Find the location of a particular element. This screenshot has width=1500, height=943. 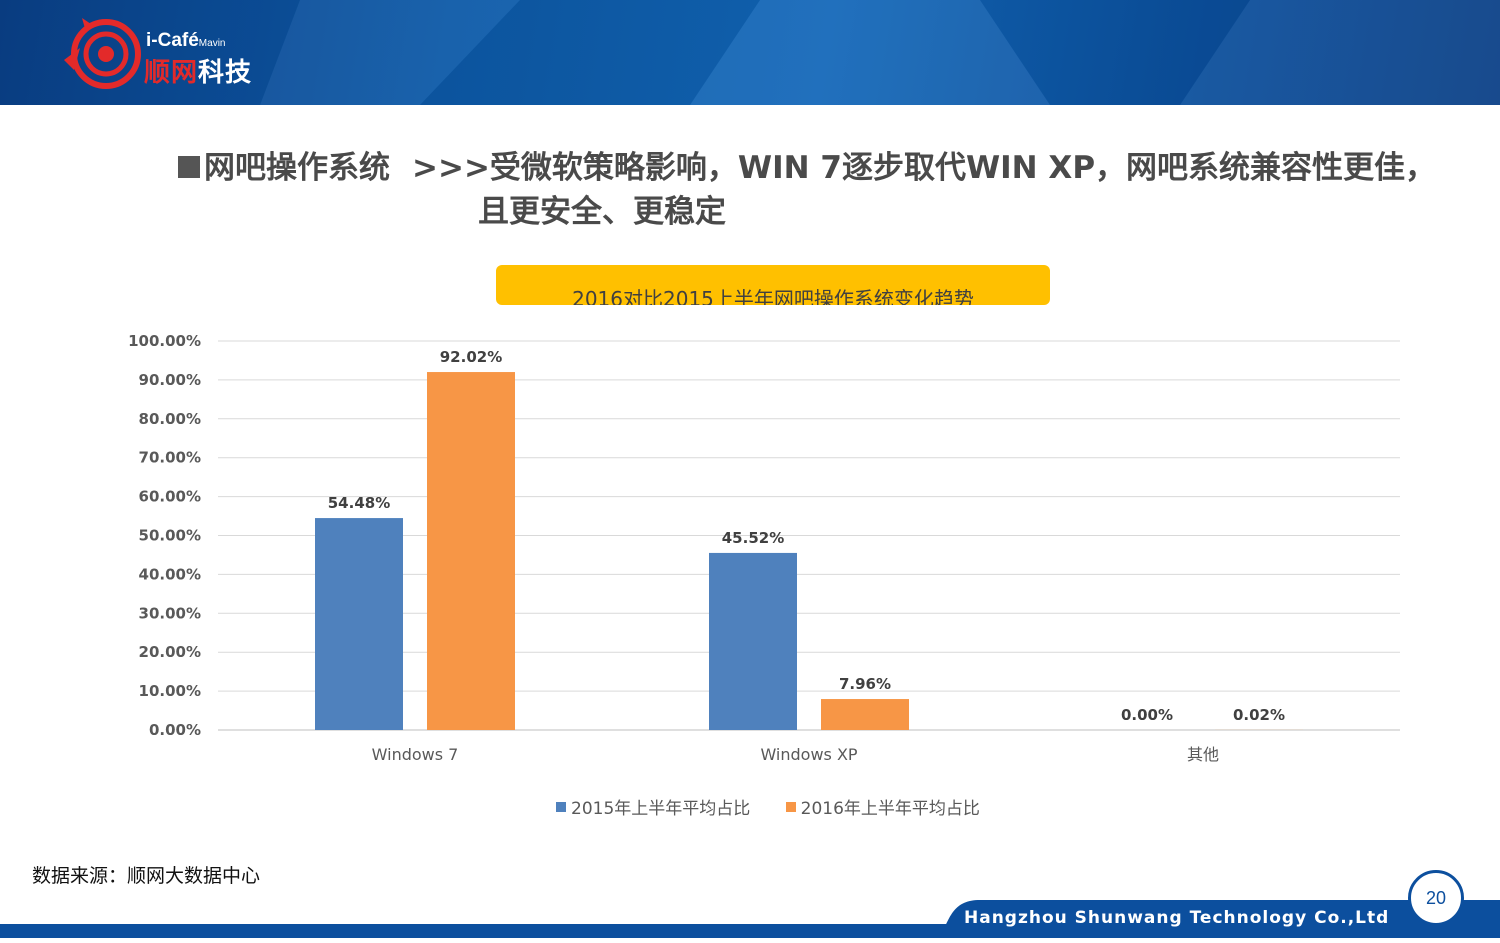

headline-topic: 网吧操作系统 is located at coordinates (297, 168).